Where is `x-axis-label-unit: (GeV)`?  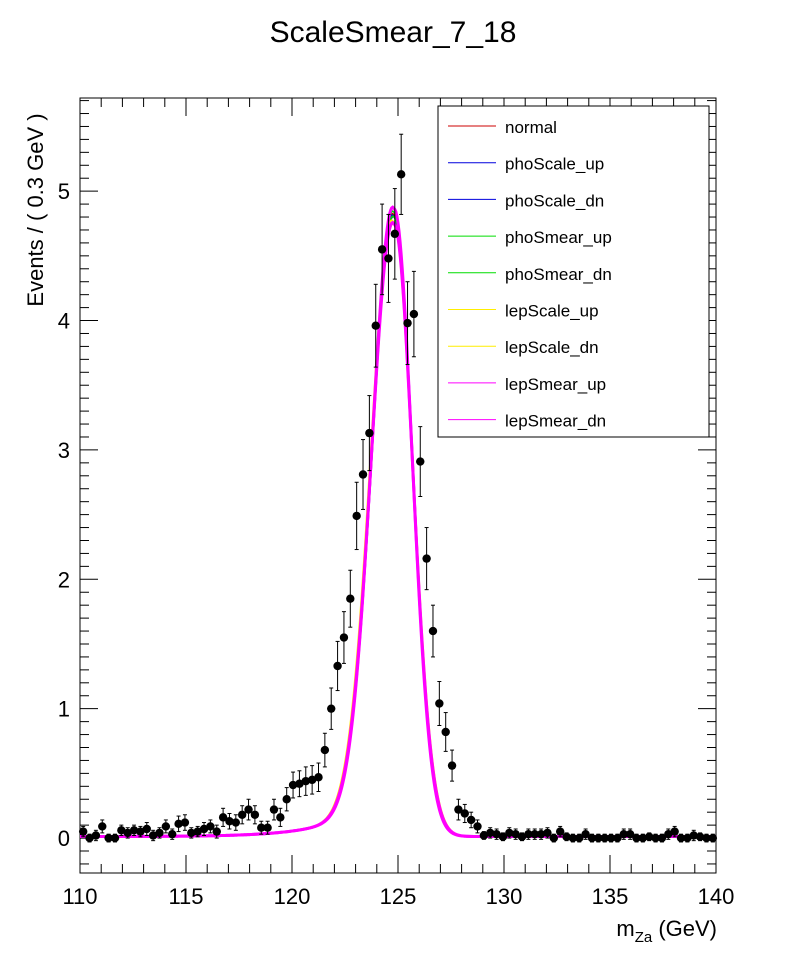 x-axis-label-unit: (GeV) is located at coordinates (684, 928).